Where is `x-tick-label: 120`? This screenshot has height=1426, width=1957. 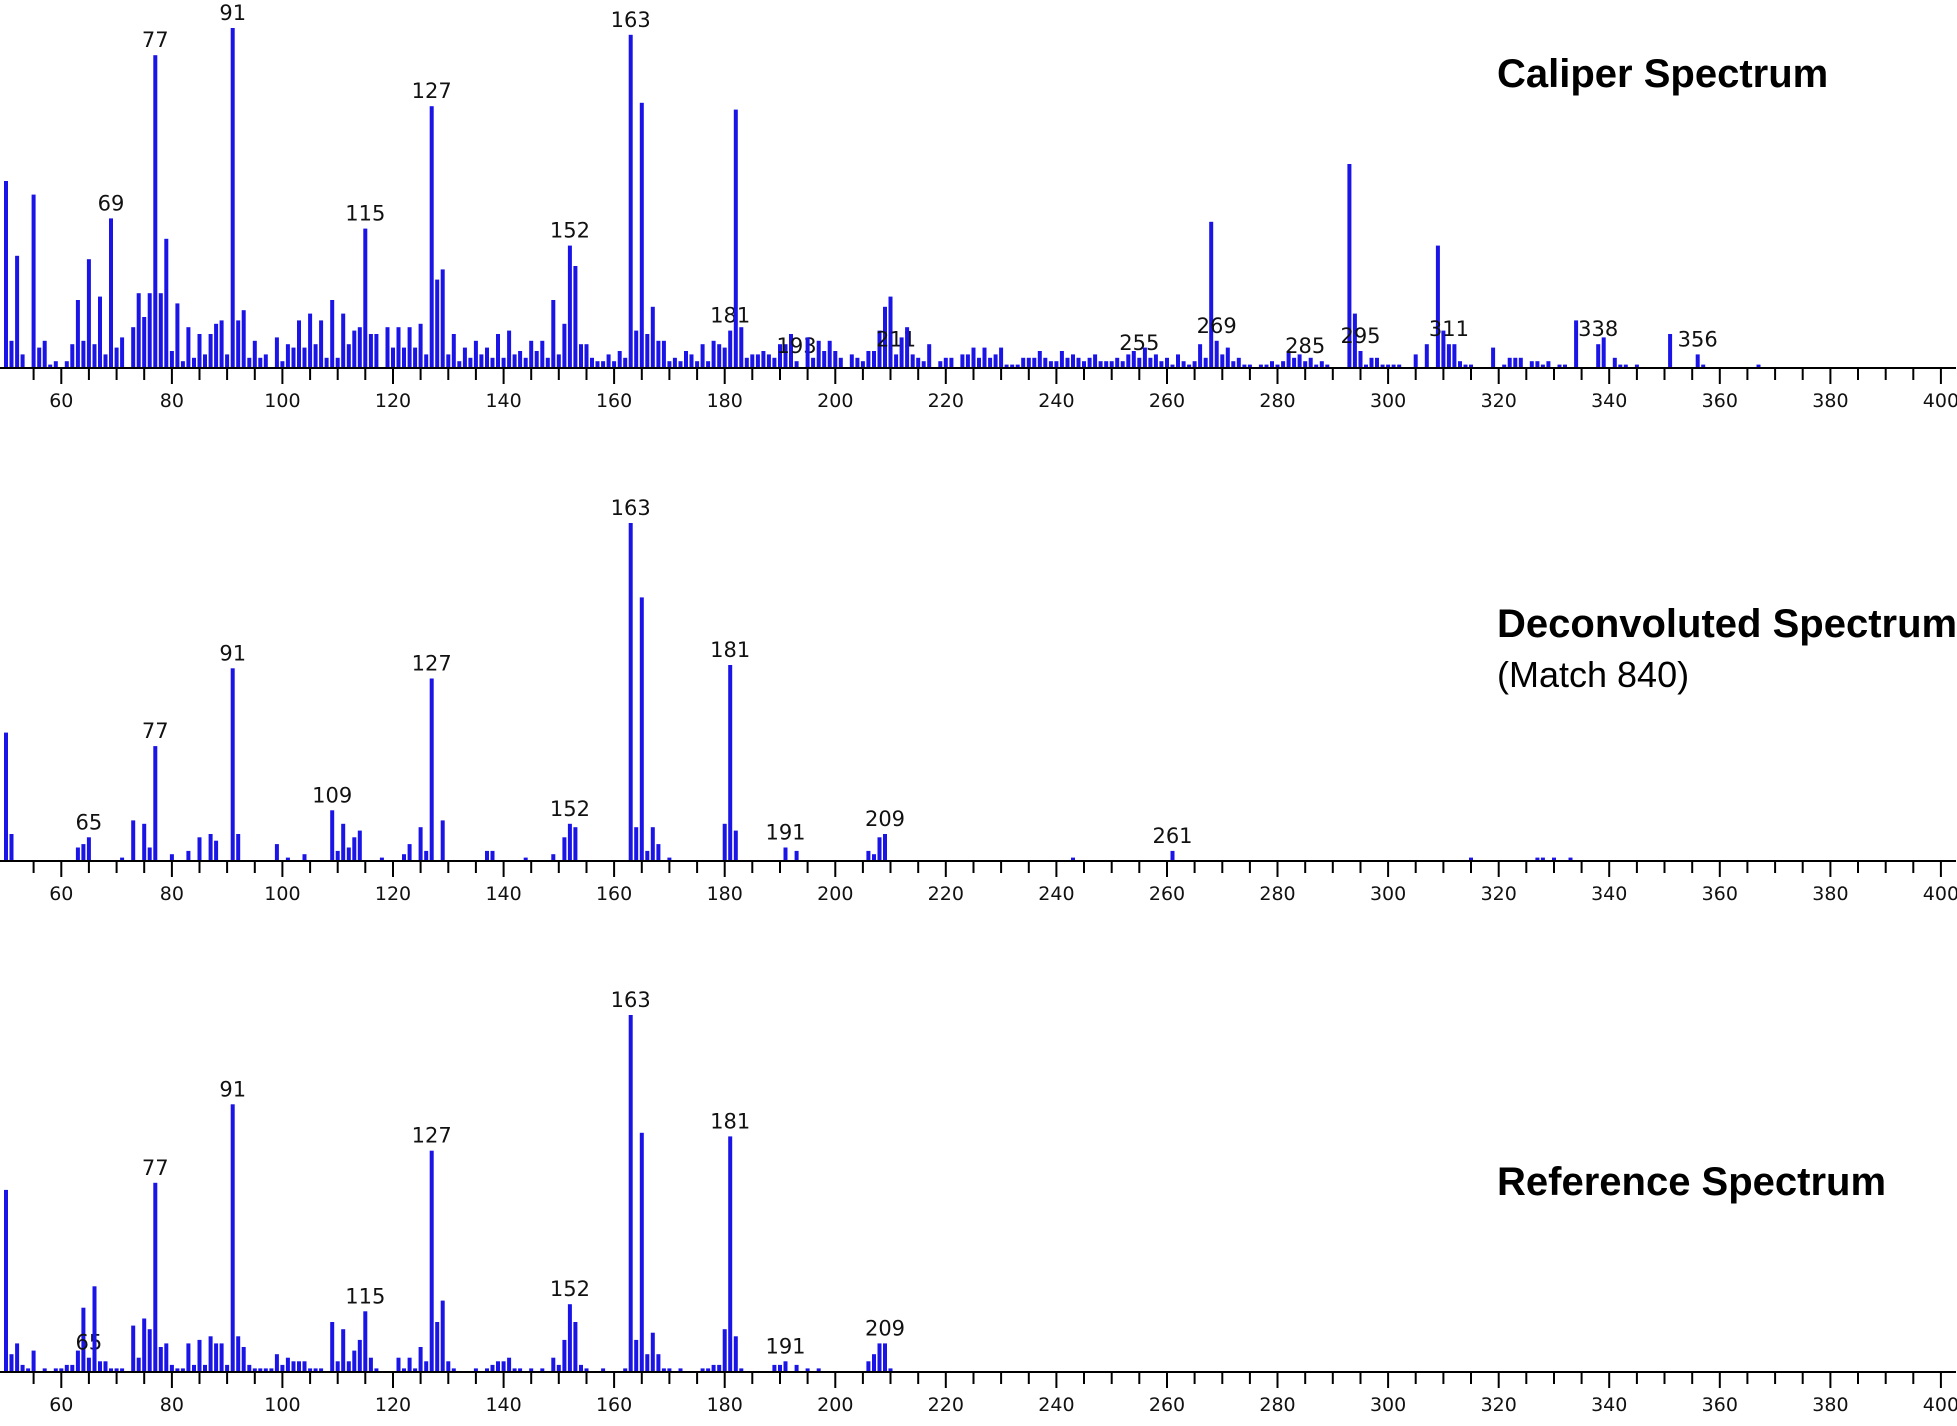 x-tick-label: 120 is located at coordinates (393, 894).